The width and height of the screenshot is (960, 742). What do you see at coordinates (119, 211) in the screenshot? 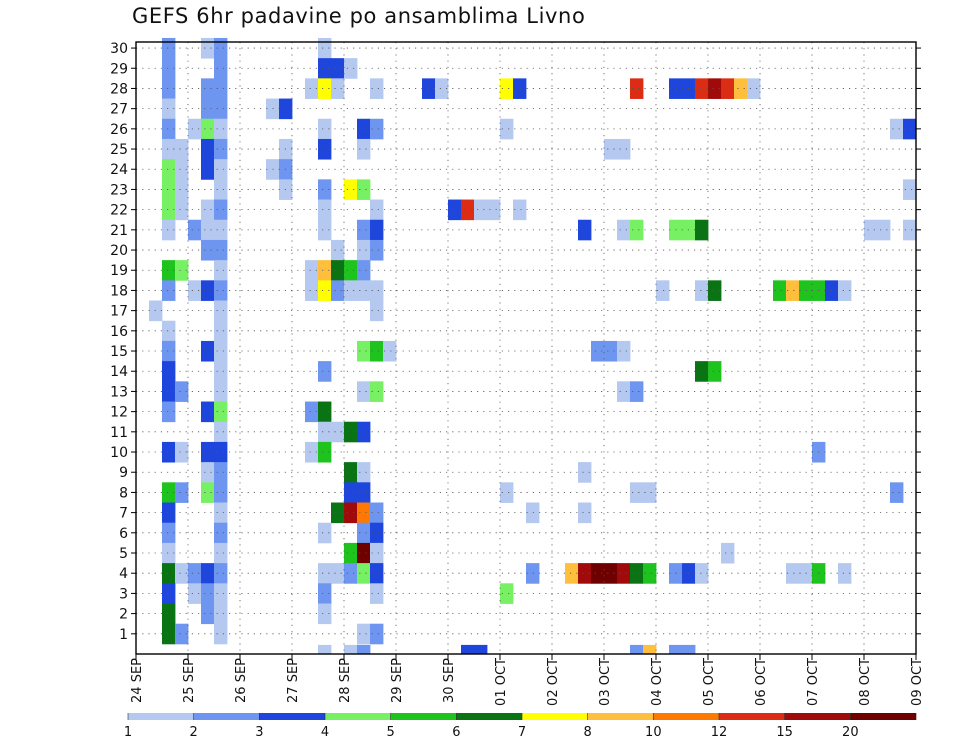
I see `y-tick-label: 22` at bounding box center [119, 211].